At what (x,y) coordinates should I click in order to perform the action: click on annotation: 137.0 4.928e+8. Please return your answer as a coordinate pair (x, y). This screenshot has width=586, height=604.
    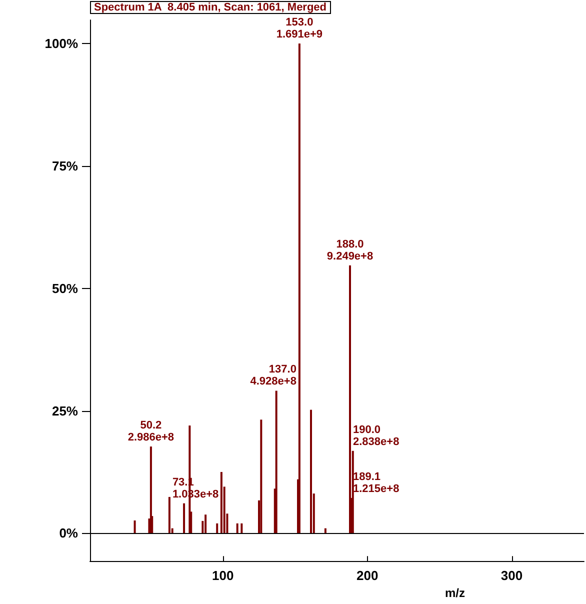
    Looking at the image, I should click on (273, 376).